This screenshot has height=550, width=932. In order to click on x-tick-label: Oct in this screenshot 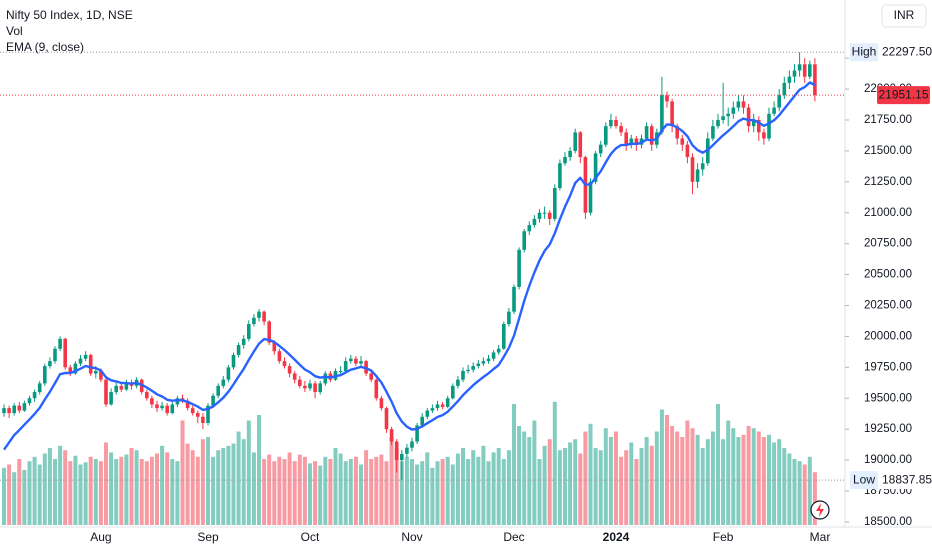, I will do `click(310, 537)`.